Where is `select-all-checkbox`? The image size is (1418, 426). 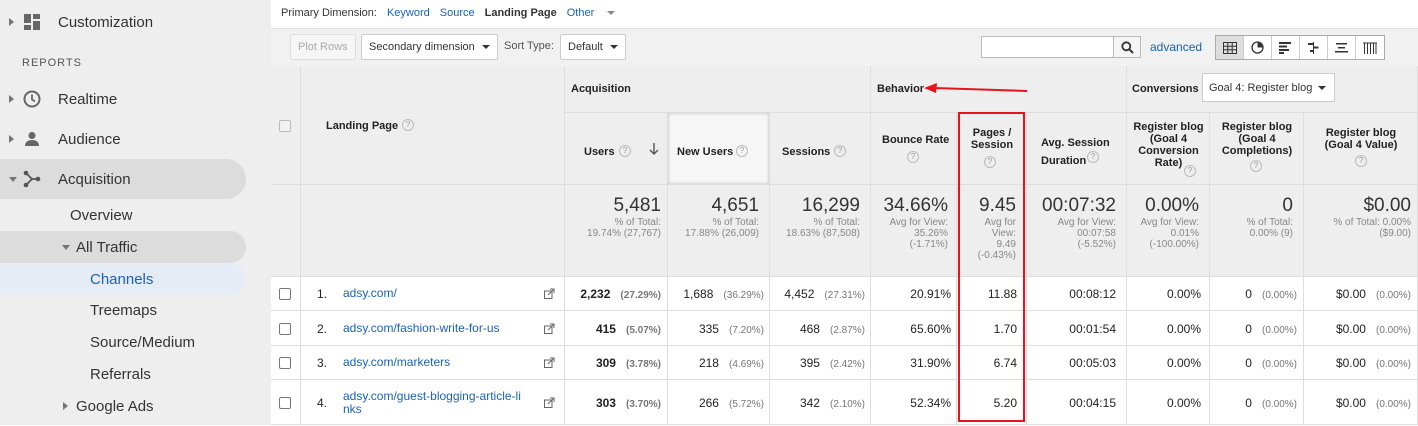 select-all-checkbox is located at coordinates (285, 126).